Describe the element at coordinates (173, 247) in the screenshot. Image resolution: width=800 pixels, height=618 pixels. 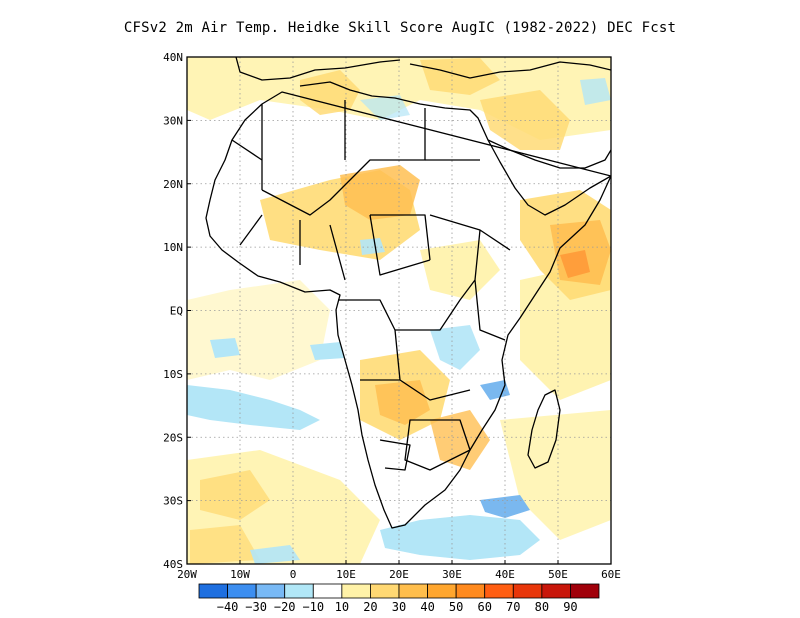
I see `lat-tick-label: 10N` at that location.